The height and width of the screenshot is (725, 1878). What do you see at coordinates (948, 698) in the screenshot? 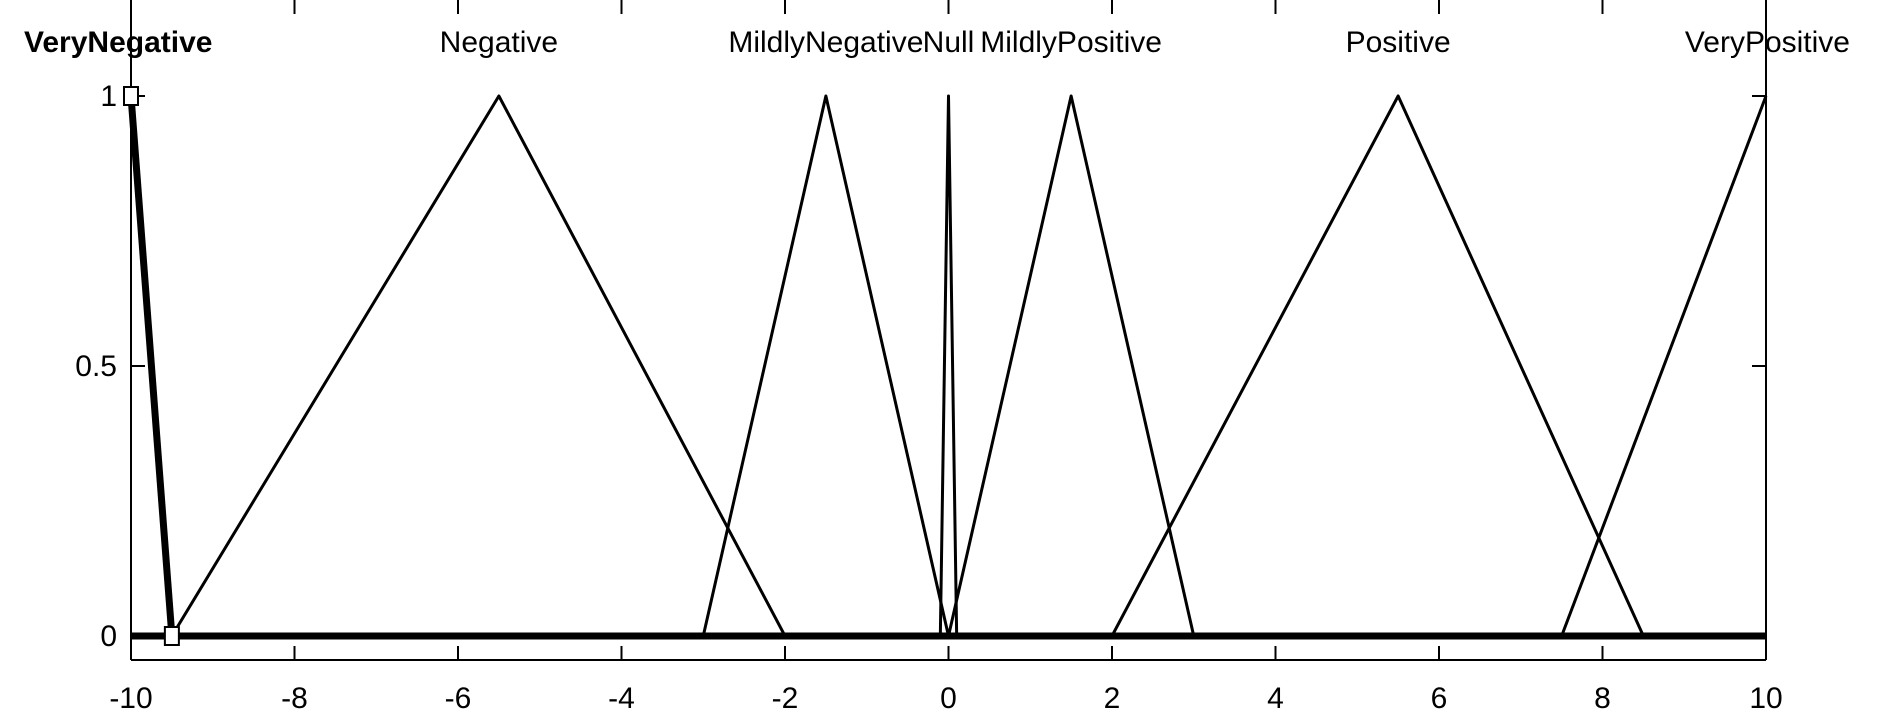
I see `x-tick-label: 0` at bounding box center [948, 698].